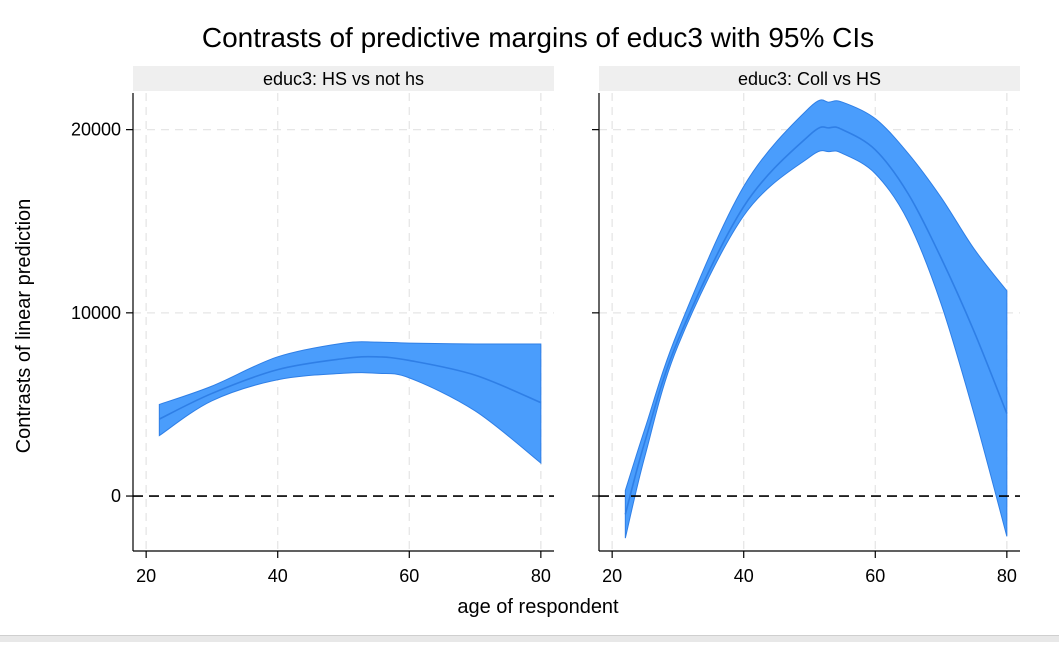 Image resolution: width=1059 pixels, height=647 pixels. Describe the element at coordinates (24, 326) in the screenshot. I see `y-axis-label: Contrasts of linear prediction` at that location.